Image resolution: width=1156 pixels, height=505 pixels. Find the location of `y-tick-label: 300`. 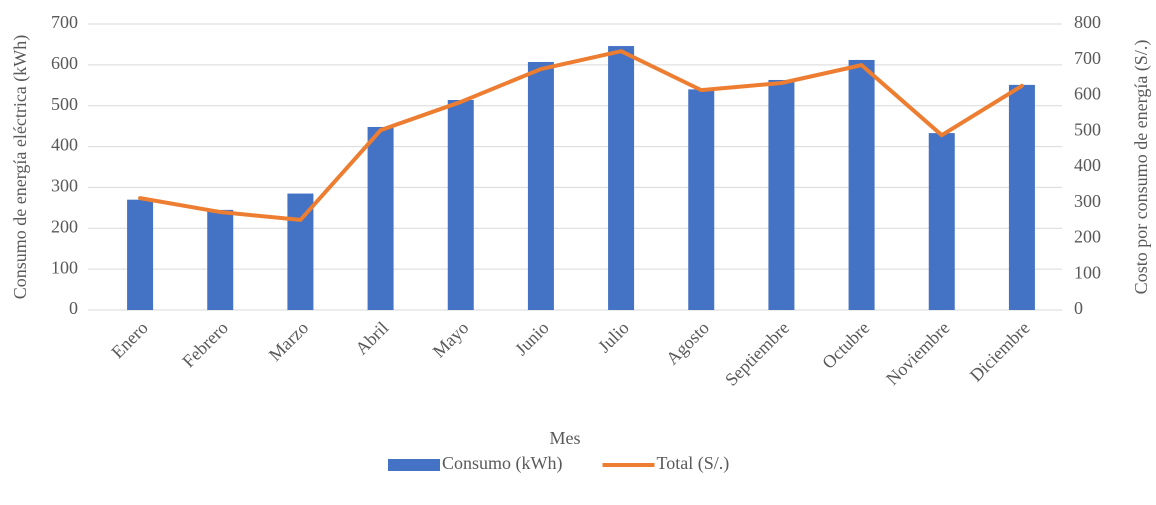

y-tick-label: 300 is located at coordinates (64, 186).